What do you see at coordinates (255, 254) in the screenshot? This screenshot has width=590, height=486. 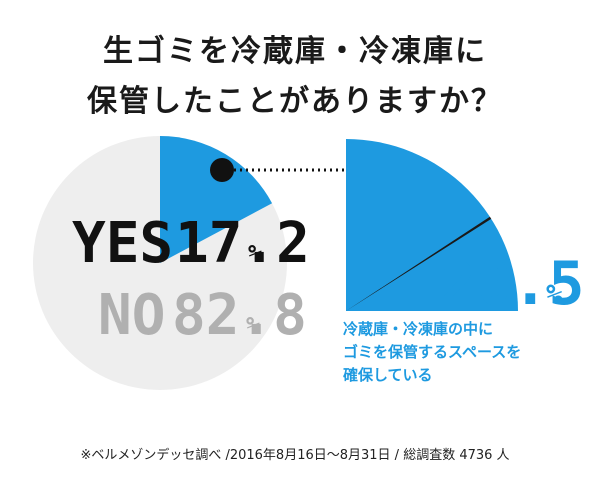 I see `yes-percent: %` at bounding box center [255, 254].